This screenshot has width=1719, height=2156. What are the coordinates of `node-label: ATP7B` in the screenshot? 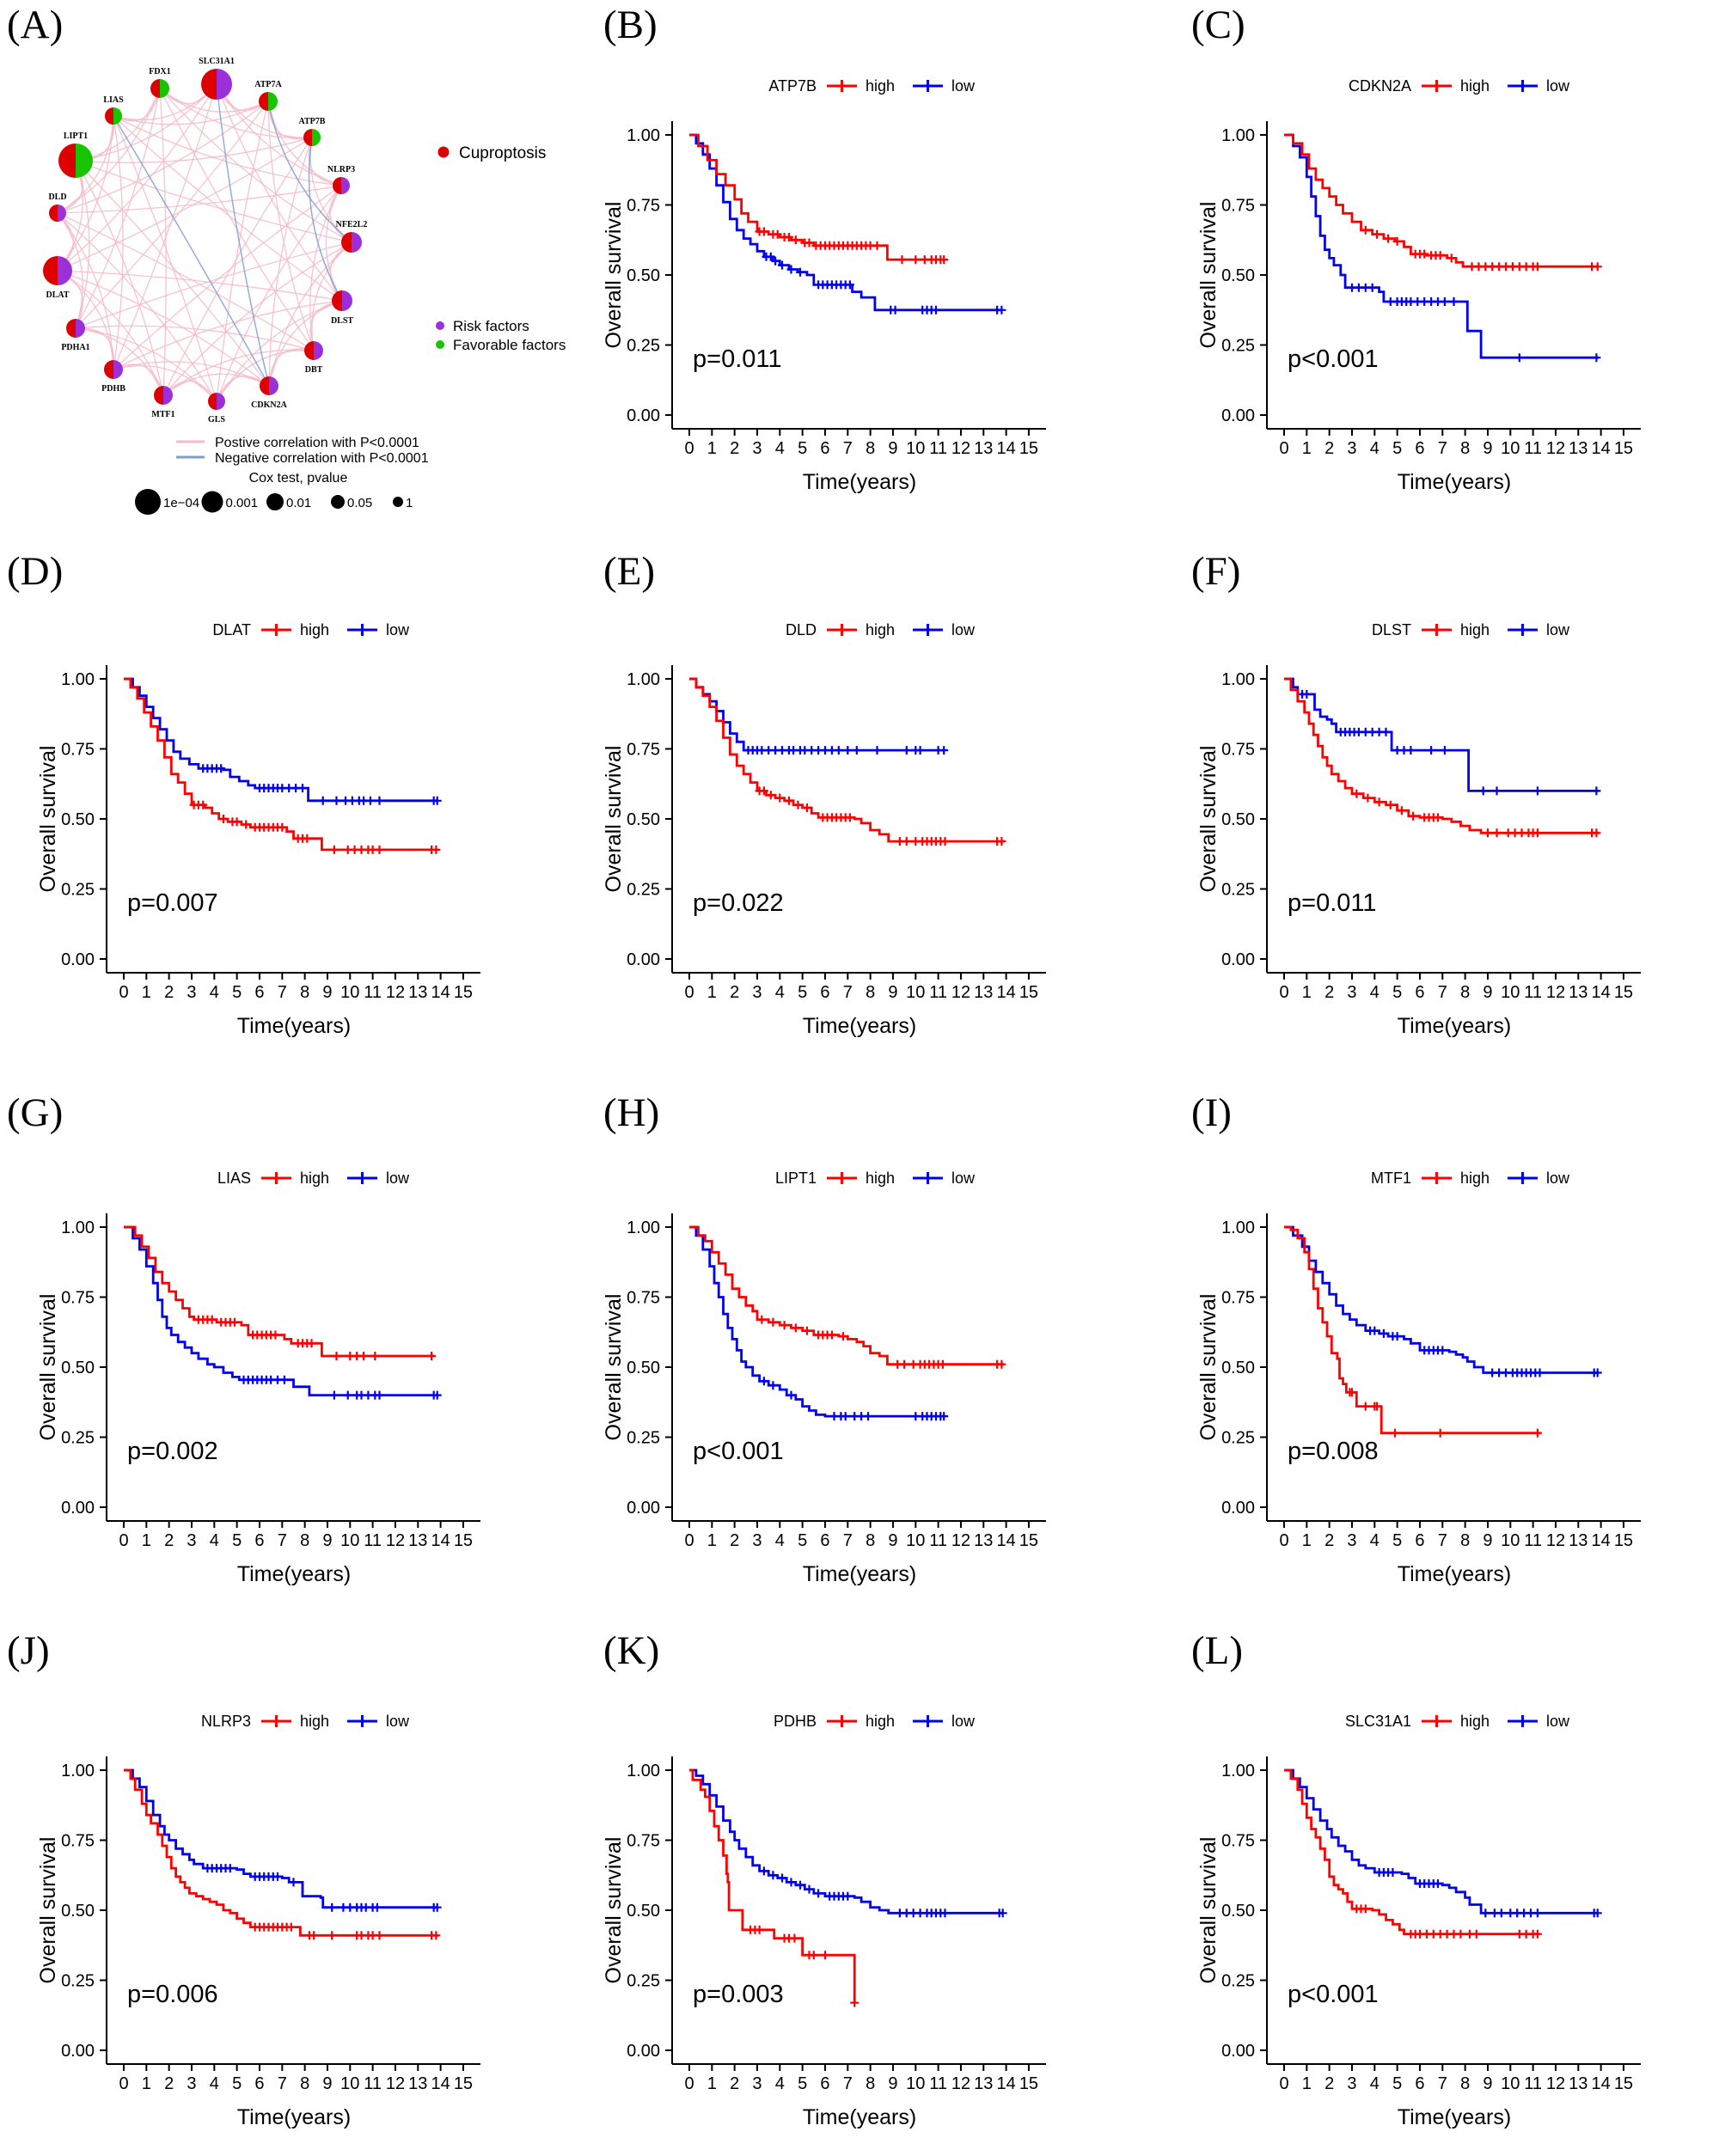 It's located at (312, 121).